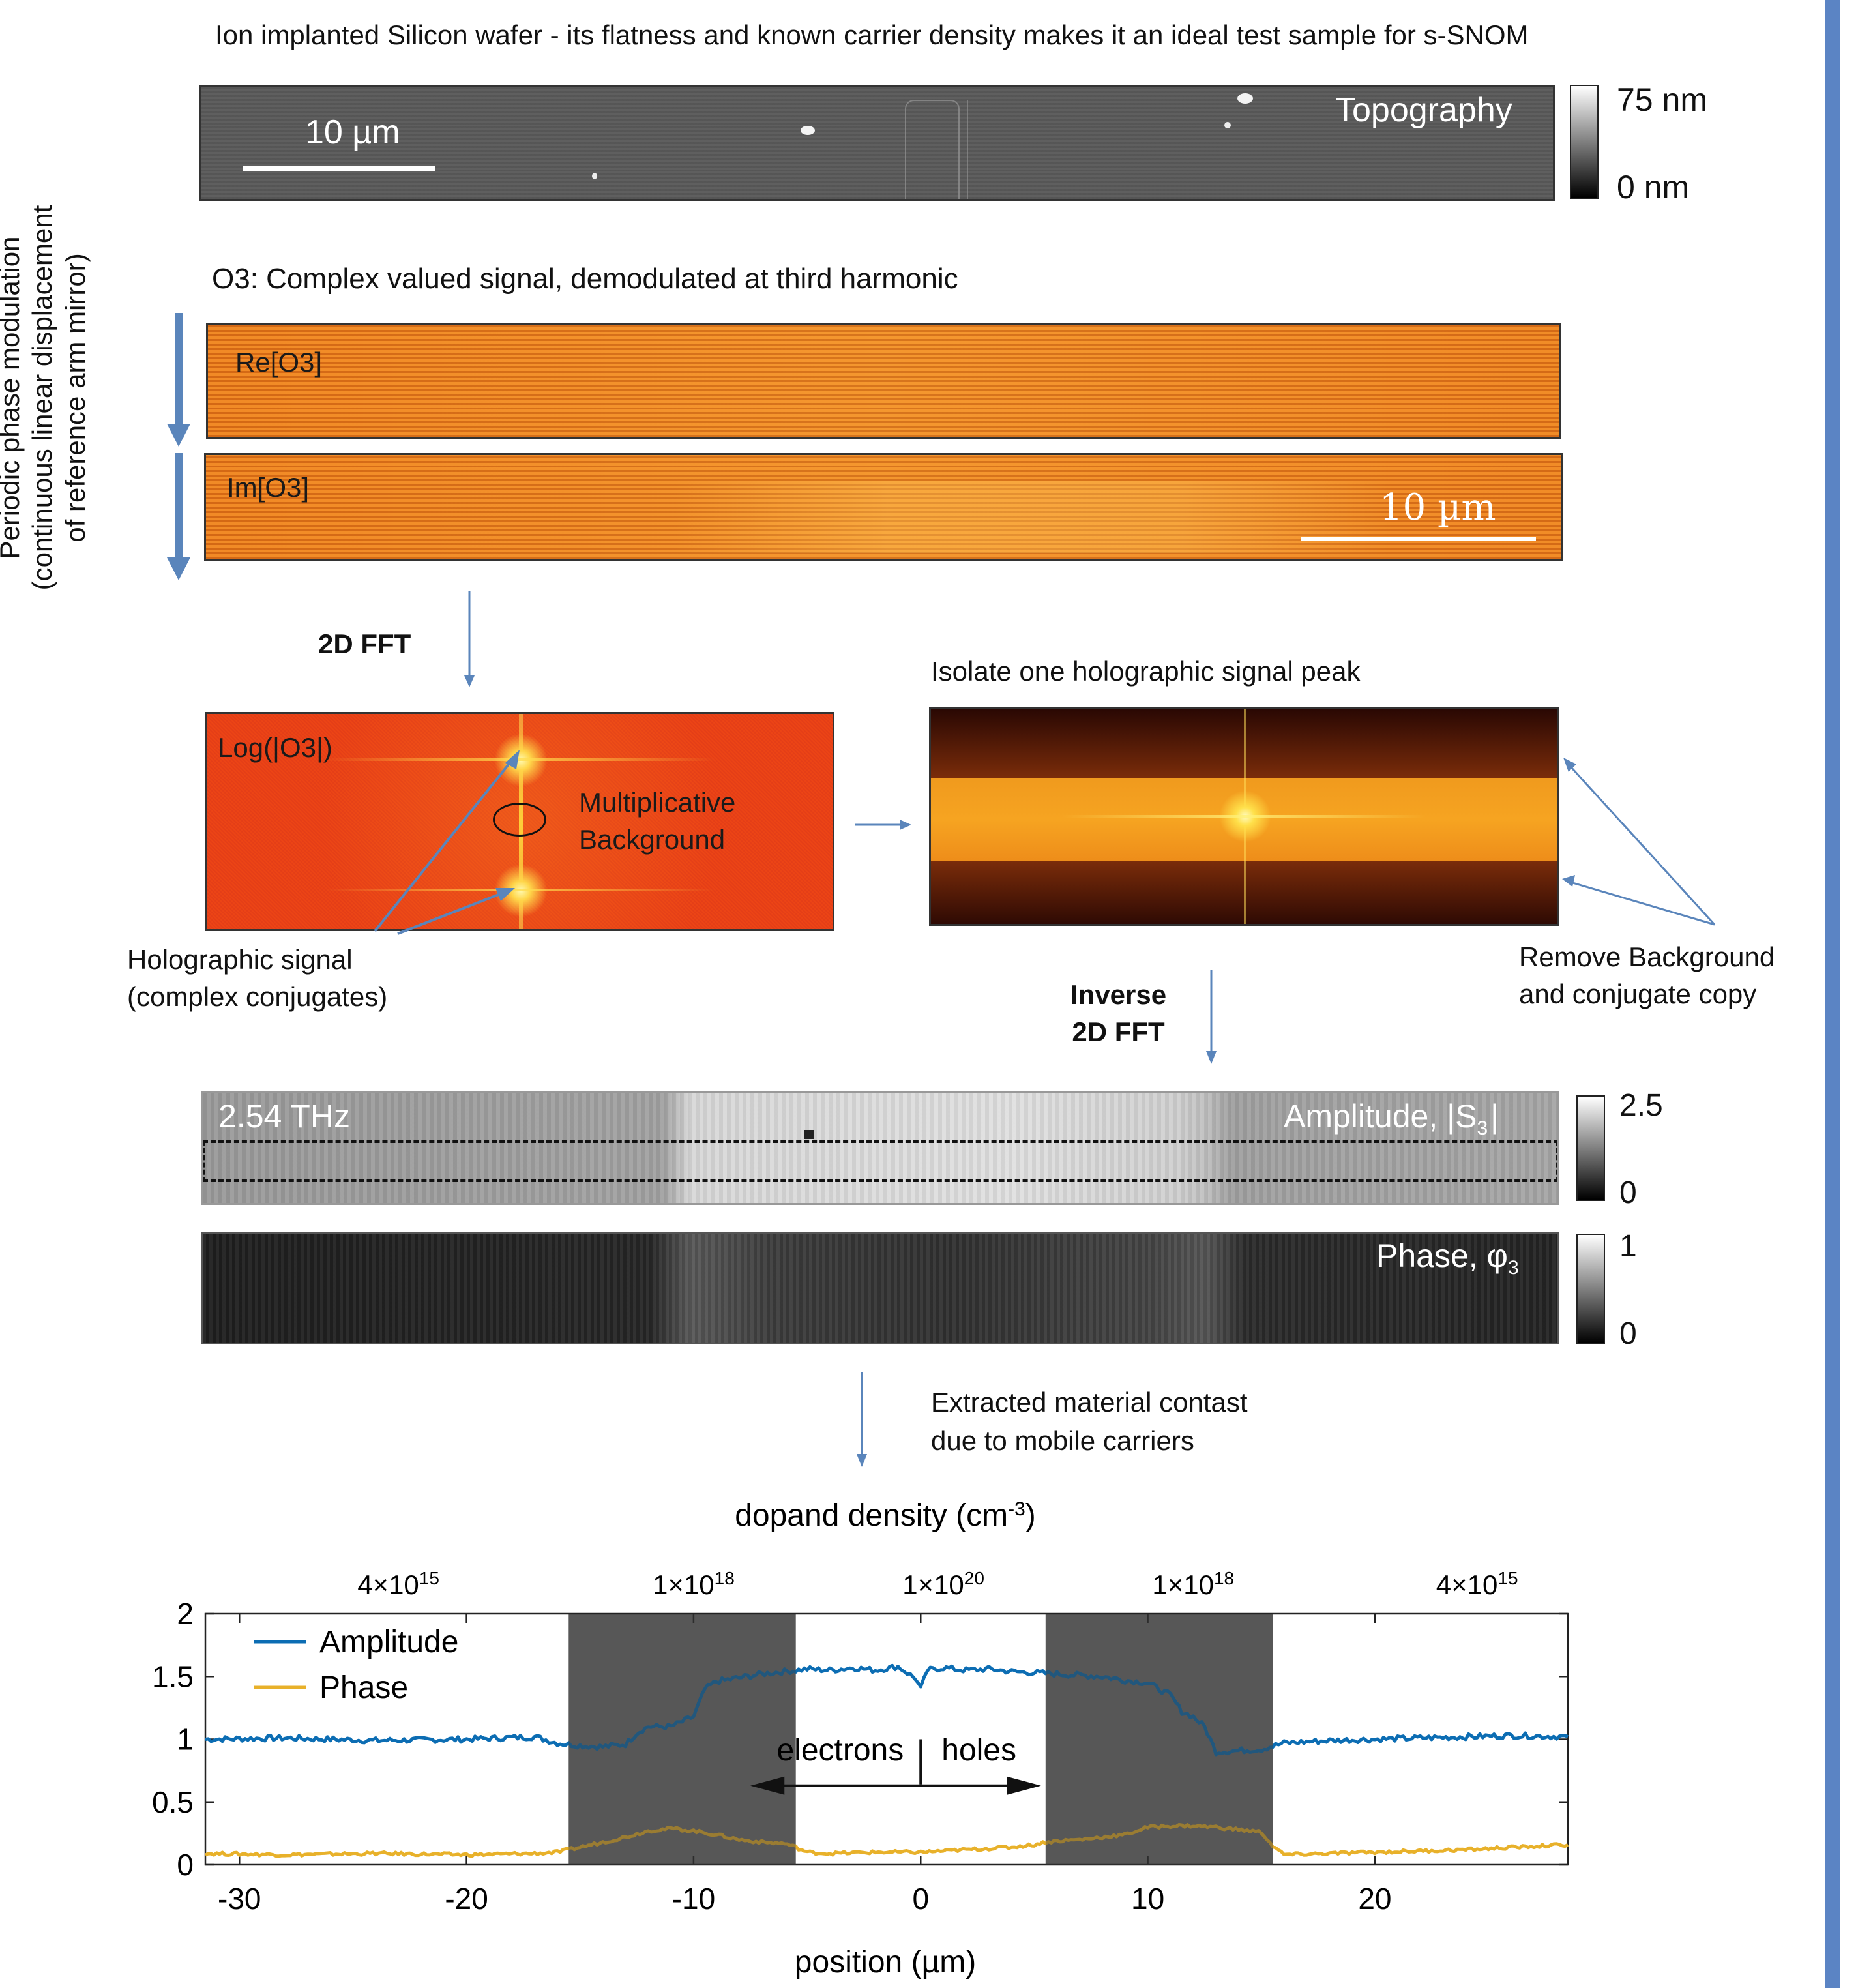 The image size is (1858, 1988). Describe the element at coordinates (279, 362) in the screenshot. I see `re-o3-label: Re[O3]` at that location.